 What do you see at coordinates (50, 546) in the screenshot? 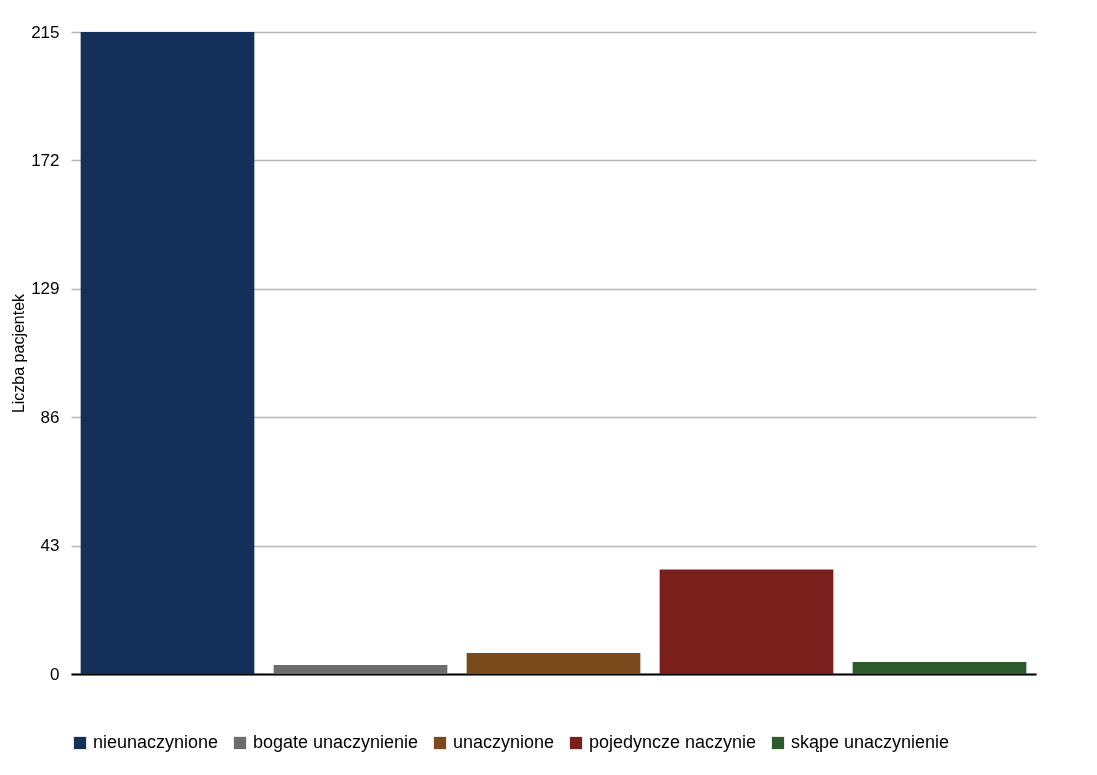
I see `y-tick-label: 43` at bounding box center [50, 546].